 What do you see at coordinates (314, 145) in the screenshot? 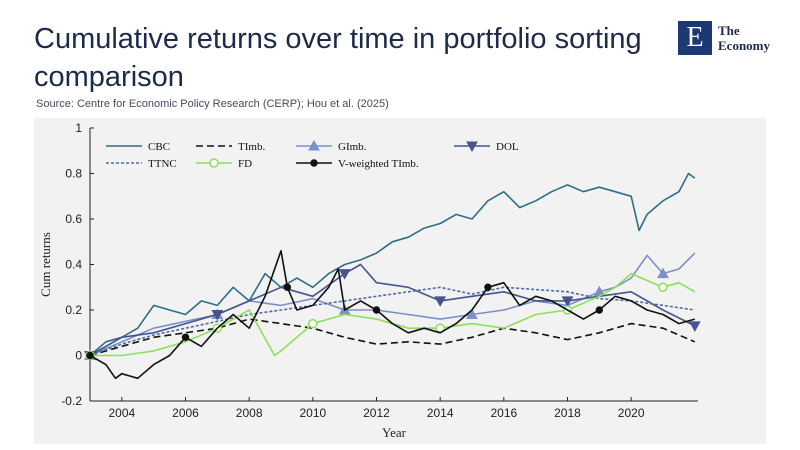
I see `legend-marker-gimb` at bounding box center [314, 145].